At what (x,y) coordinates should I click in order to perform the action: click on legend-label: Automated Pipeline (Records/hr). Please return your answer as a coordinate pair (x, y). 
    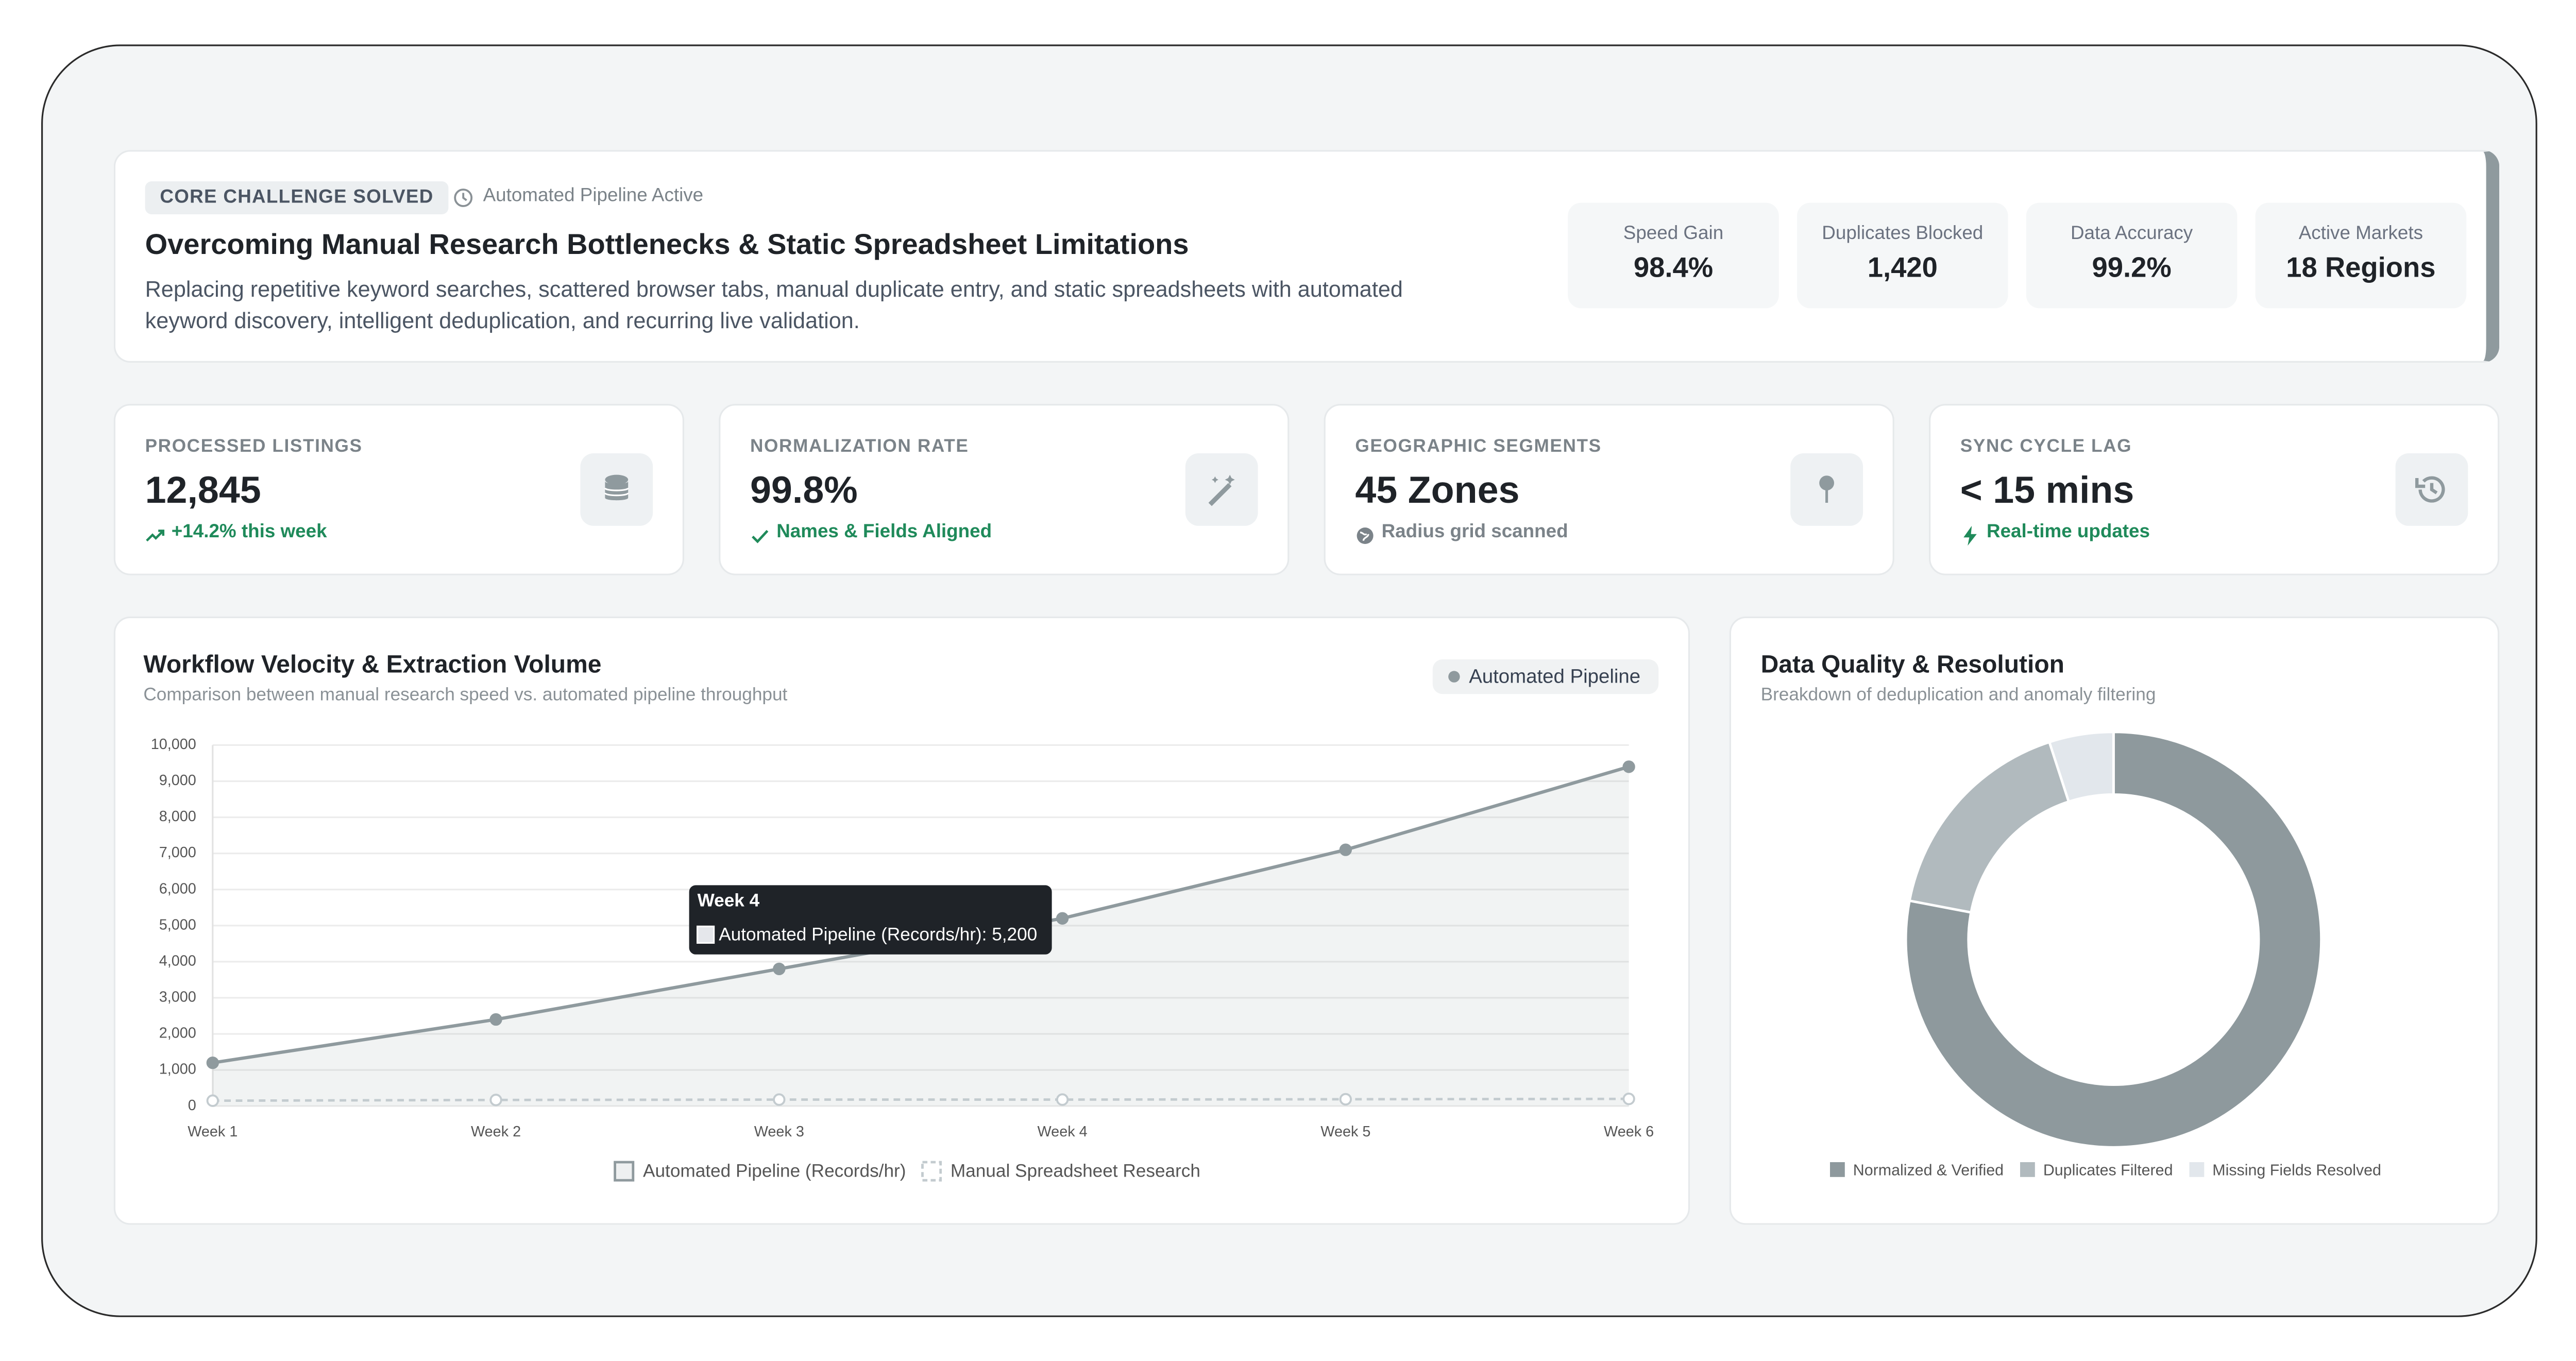
    Looking at the image, I should click on (774, 1171).